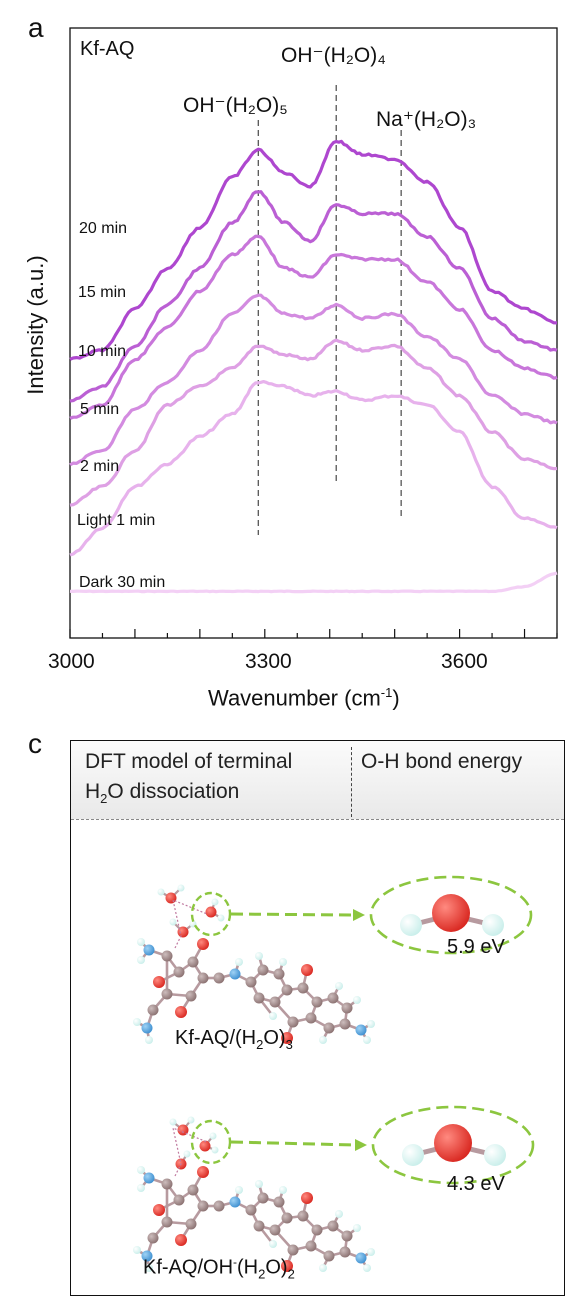 The width and height of the screenshot is (585, 1309). Describe the element at coordinates (189, 778) in the screenshot. I see `header-left: DFT model of terminal H2O dissociation` at that location.